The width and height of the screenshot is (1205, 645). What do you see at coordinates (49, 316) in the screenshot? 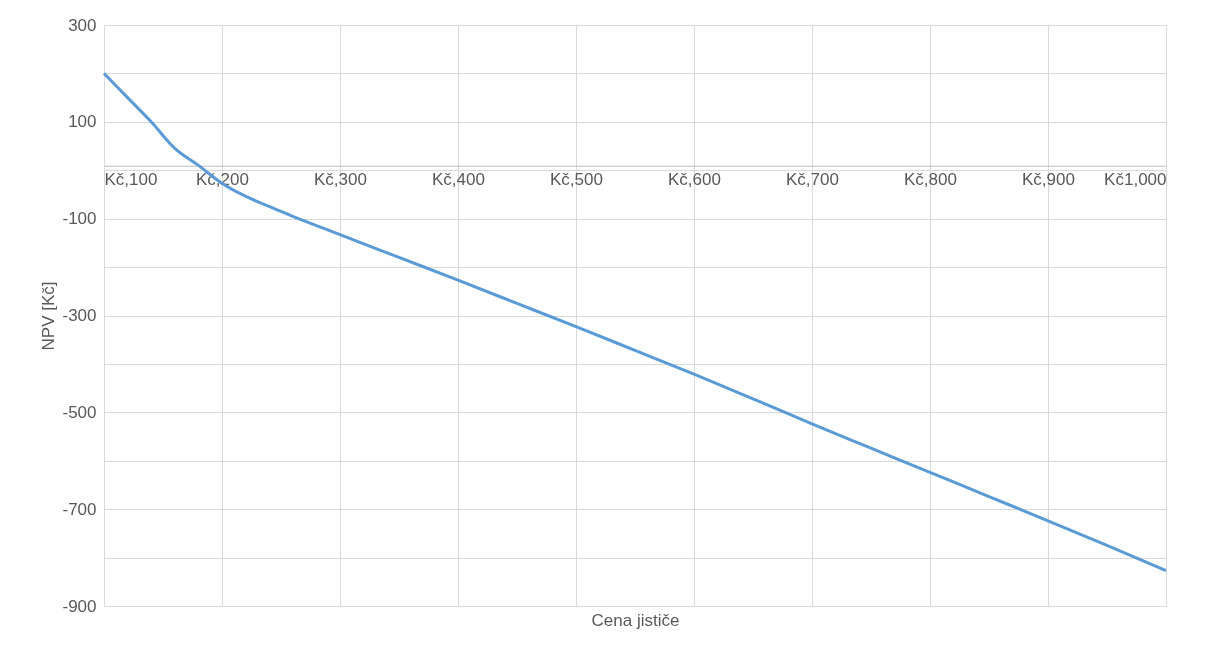
I see `y-axis-title: NPV [Kč]` at bounding box center [49, 316].